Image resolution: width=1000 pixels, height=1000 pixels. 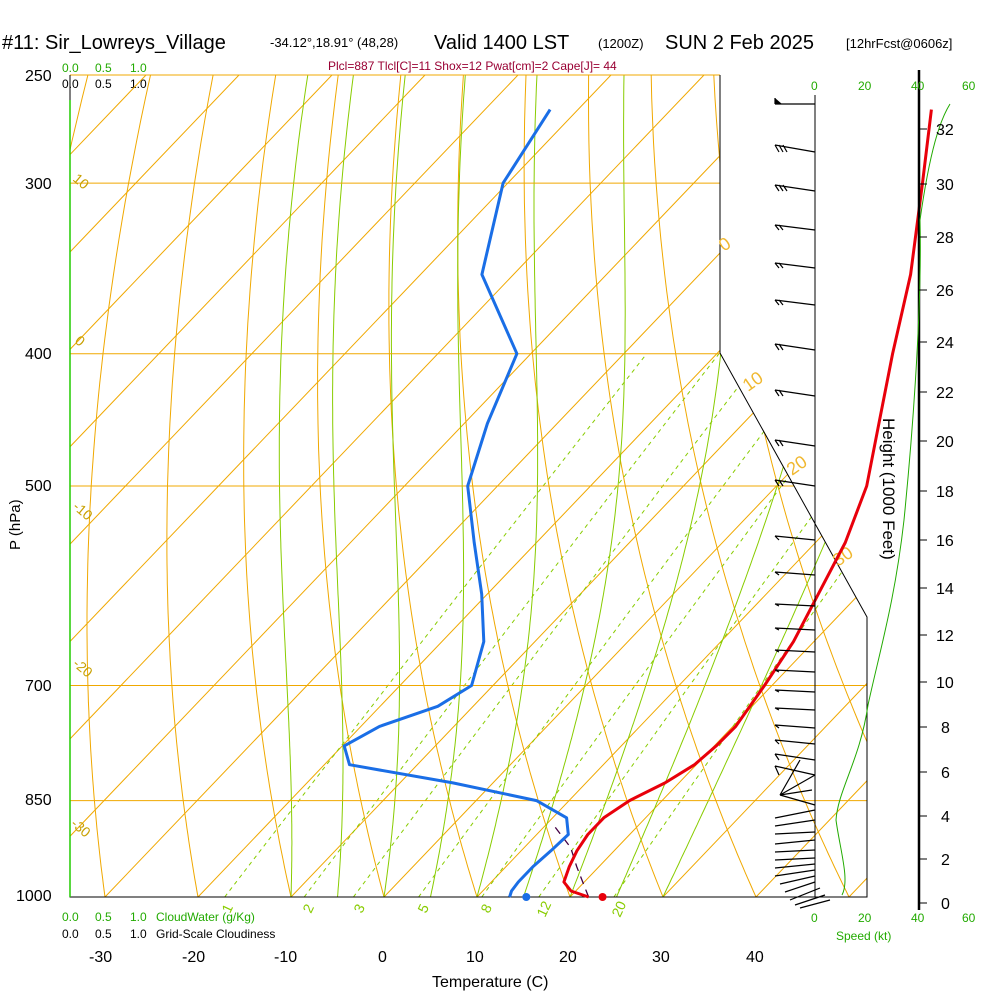 What do you see at coordinates (382, 957) in the screenshot?
I see `temperature-tick-label: 0` at bounding box center [382, 957].